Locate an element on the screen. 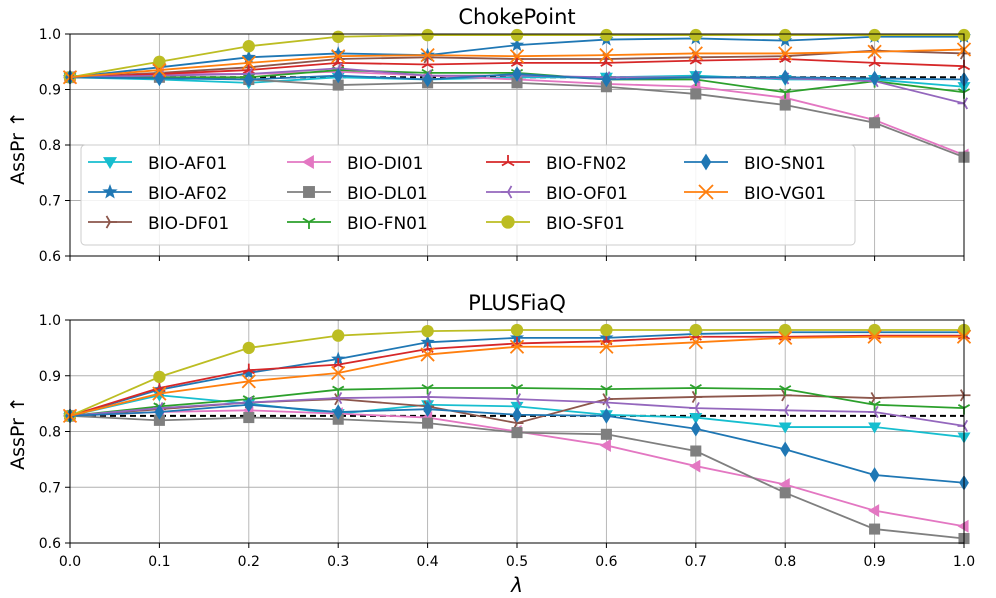 This screenshot has height=598, width=996. legend-label: BIO-SN01 is located at coordinates (785, 164).